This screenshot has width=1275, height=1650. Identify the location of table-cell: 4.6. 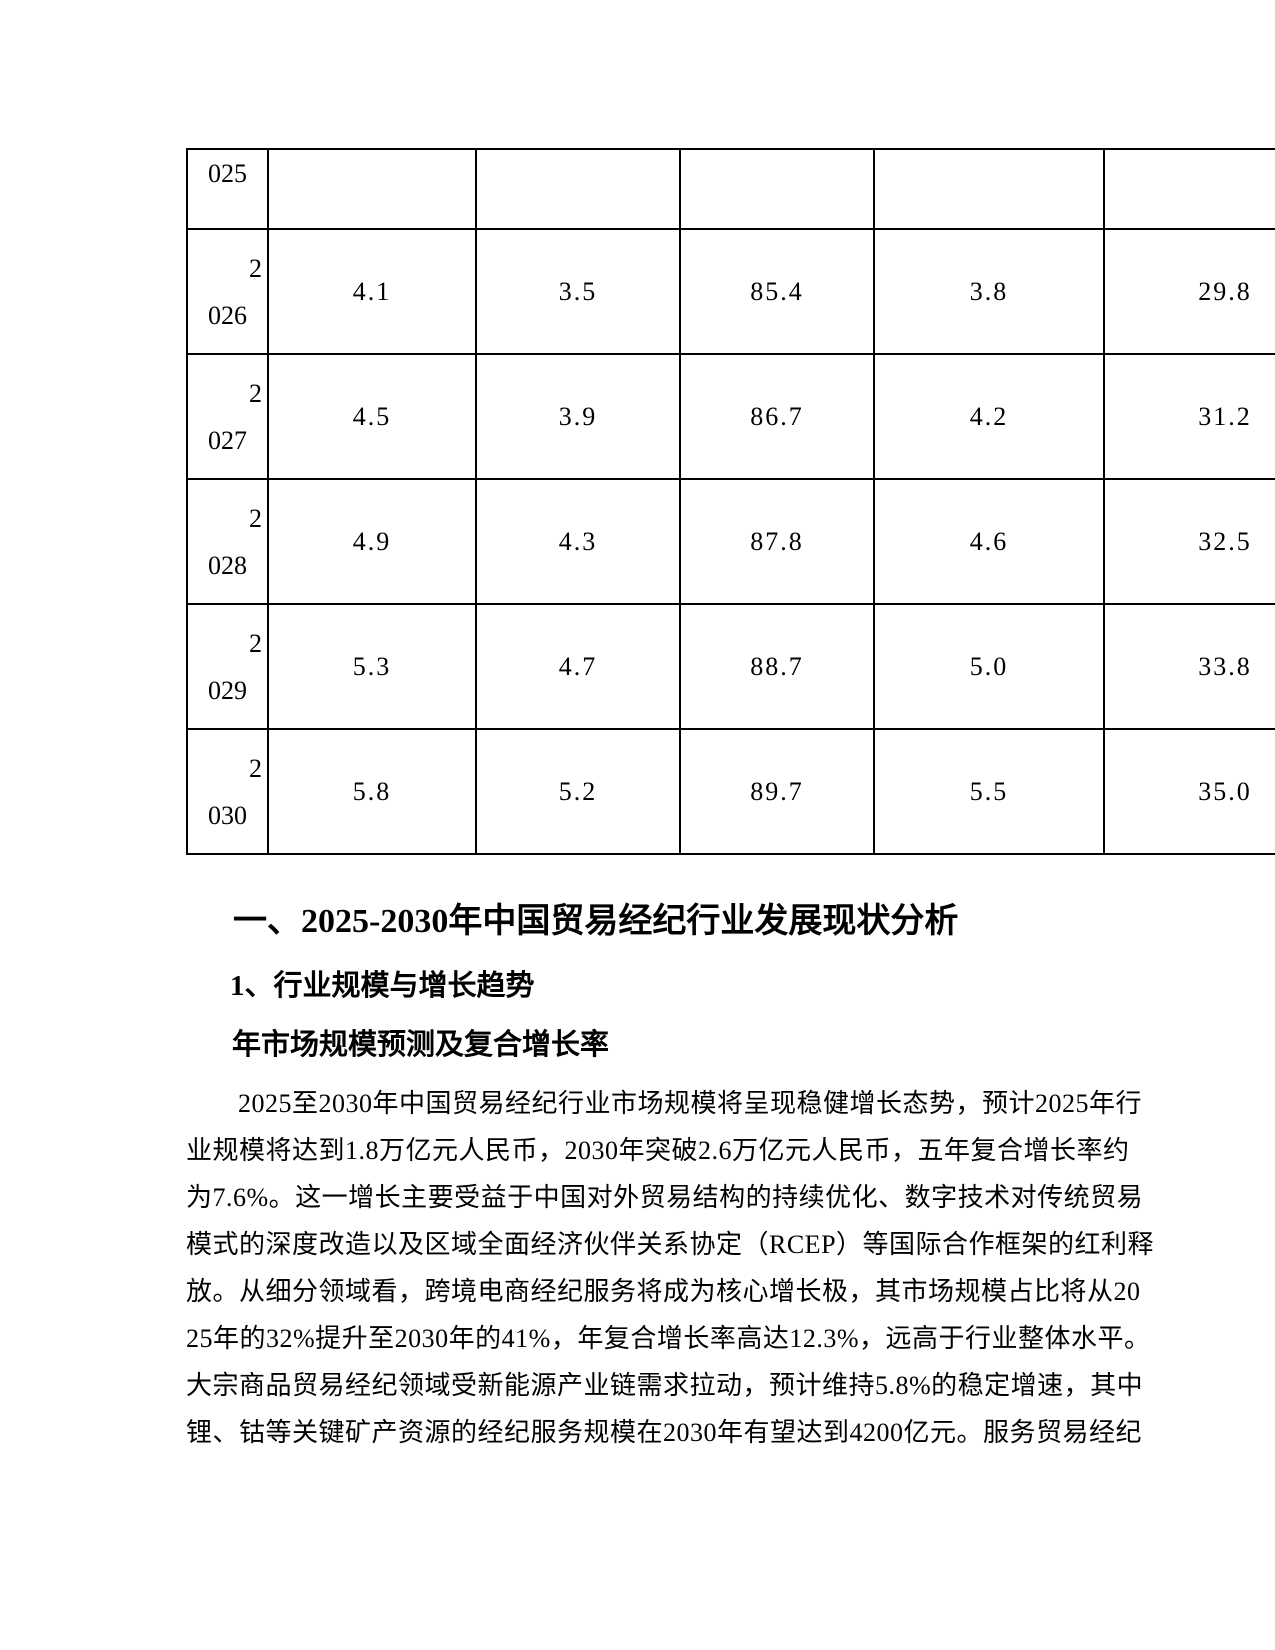
(989, 541).